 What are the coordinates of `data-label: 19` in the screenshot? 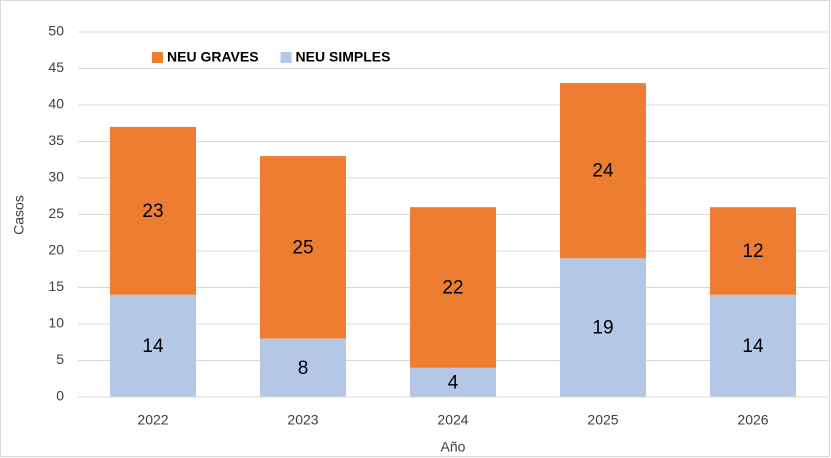 It's located at (602, 328).